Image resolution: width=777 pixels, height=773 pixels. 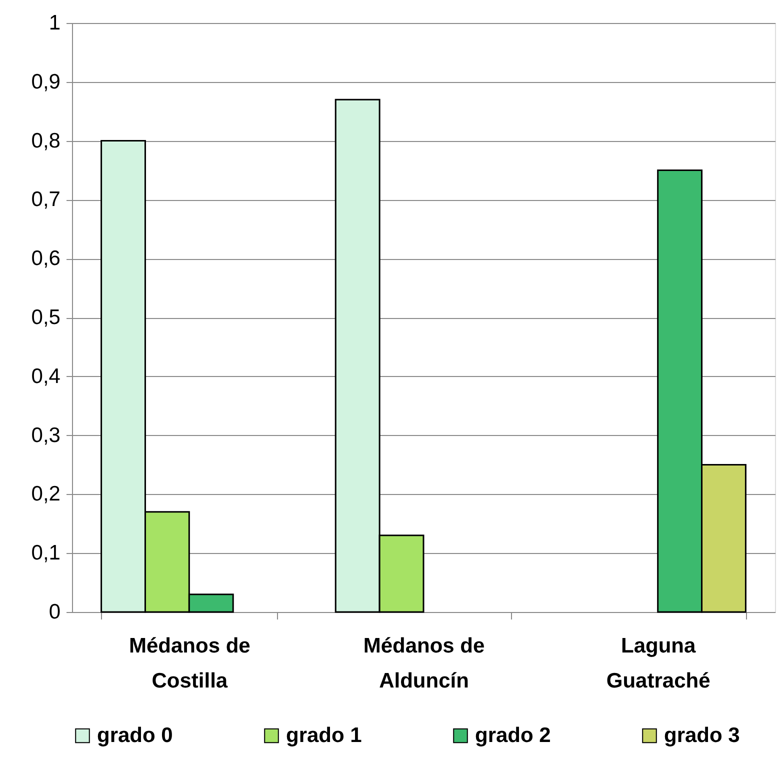 I want to click on x-tick-label: Médanos de Alduncín, so click(x=424, y=663).